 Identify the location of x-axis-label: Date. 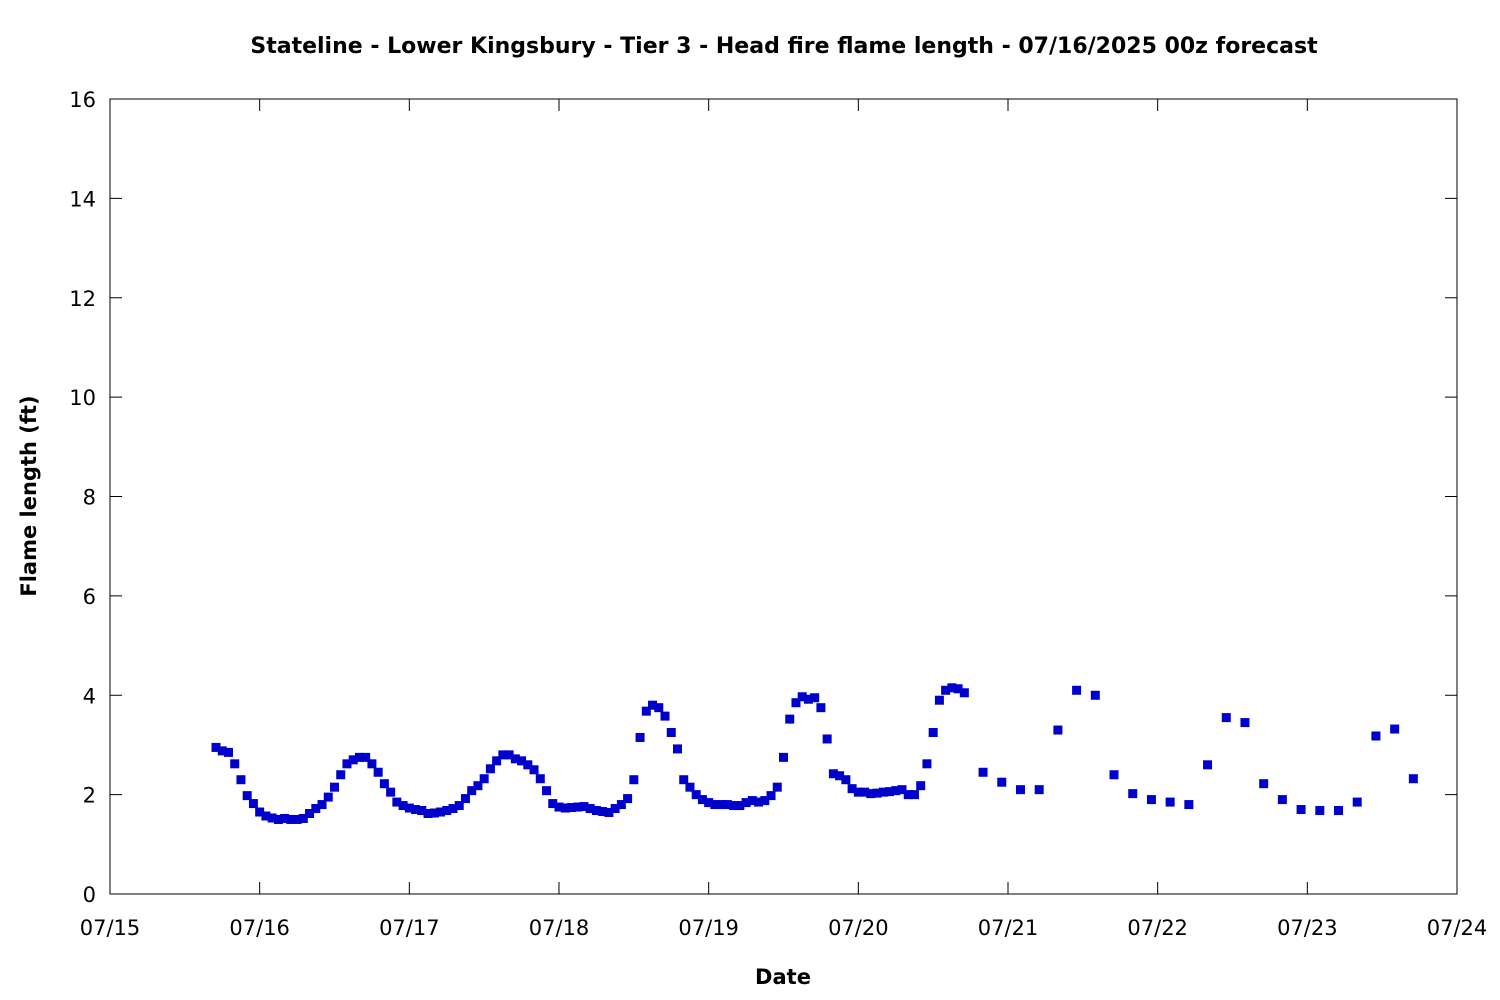
(783, 977).